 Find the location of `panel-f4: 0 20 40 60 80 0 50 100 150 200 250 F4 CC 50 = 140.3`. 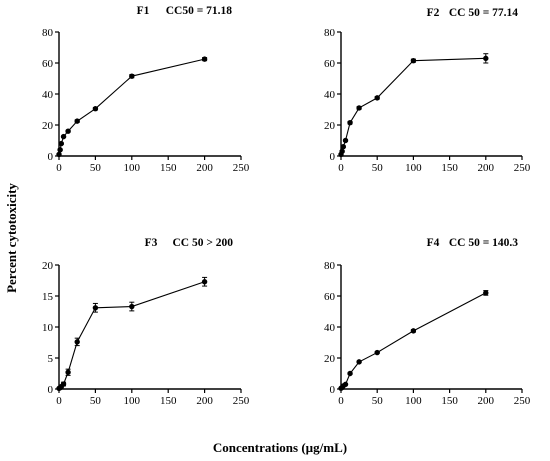

panel-f4: 0 20 40 60 80 0 50 100 150 200 250 F4 CC 50 = 140.3 is located at coordinates (427, 322).